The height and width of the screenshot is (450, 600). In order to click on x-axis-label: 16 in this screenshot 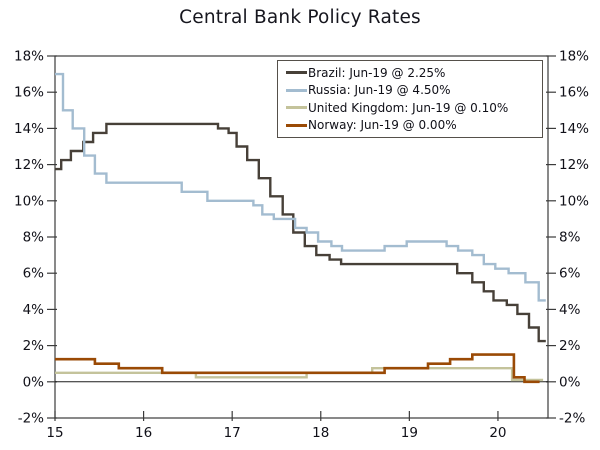, I will do `click(143, 433)`.